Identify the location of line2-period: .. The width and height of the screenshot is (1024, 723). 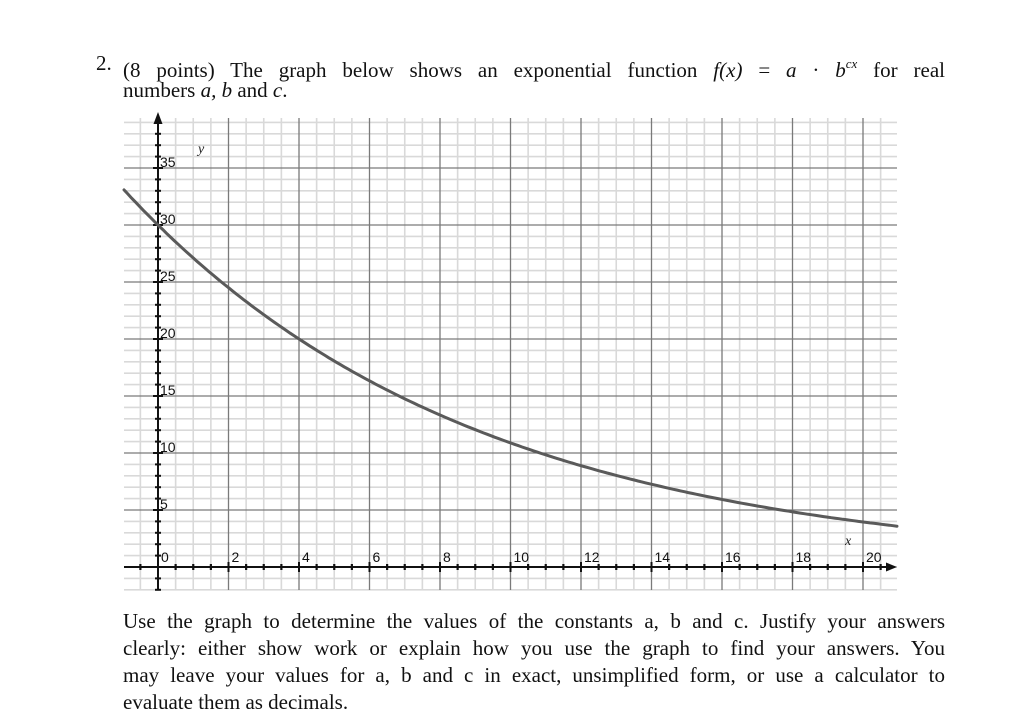
(285, 90).